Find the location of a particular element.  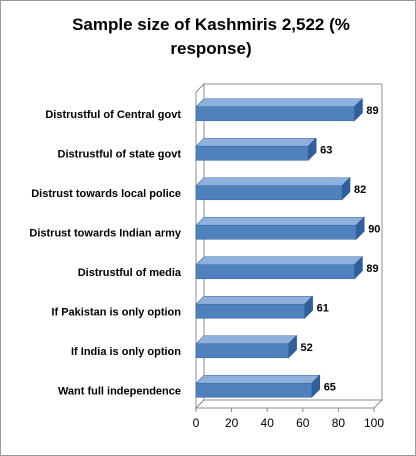

x-tick-label: 100 is located at coordinates (374, 423).